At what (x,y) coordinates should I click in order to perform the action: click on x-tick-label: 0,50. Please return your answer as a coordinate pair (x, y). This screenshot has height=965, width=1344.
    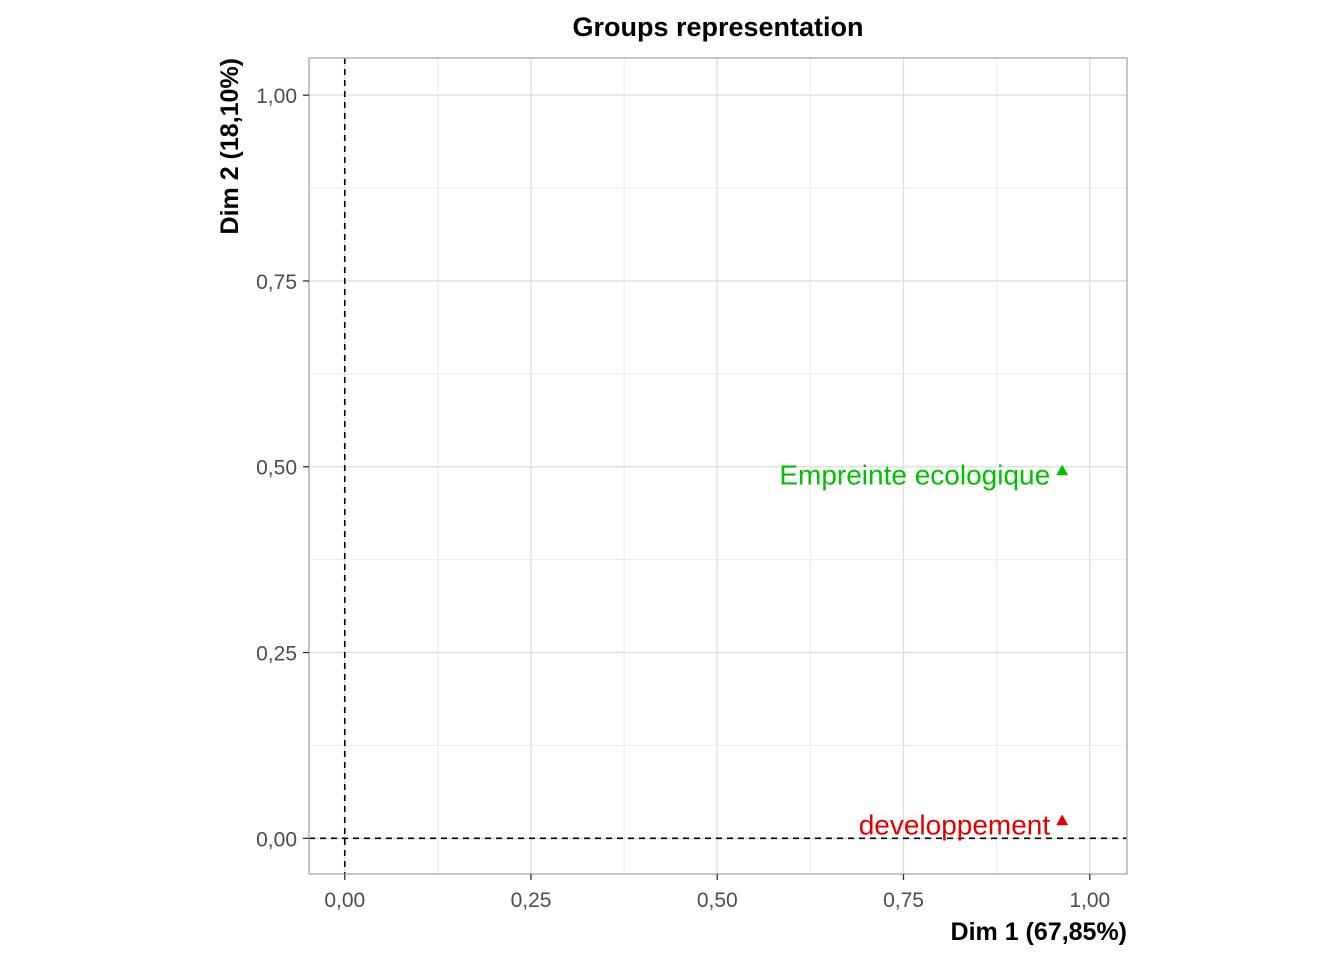
    Looking at the image, I should click on (717, 900).